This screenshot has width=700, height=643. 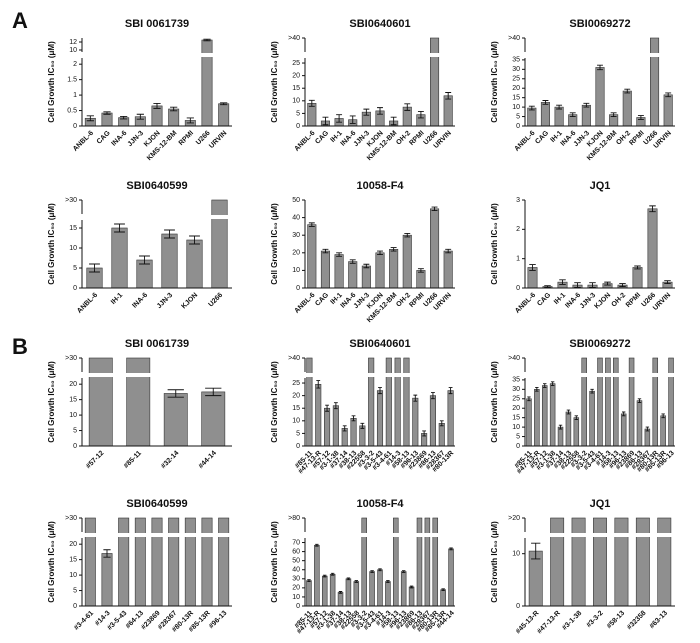 What do you see at coordinates (156, 186) in the screenshot?
I see `chart-title: SBI0640599` at bounding box center [156, 186].